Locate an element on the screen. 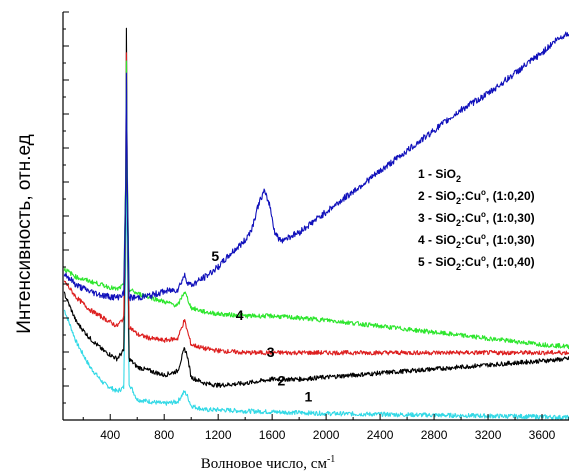 This screenshot has width=569, height=473. x-tick-label: 1200 is located at coordinates (218, 435).